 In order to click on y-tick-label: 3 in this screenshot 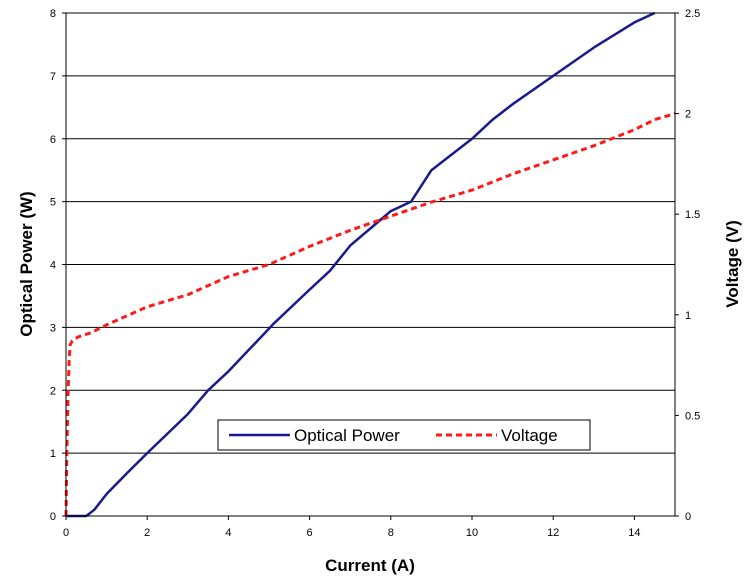, I will do `click(53, 328)`.